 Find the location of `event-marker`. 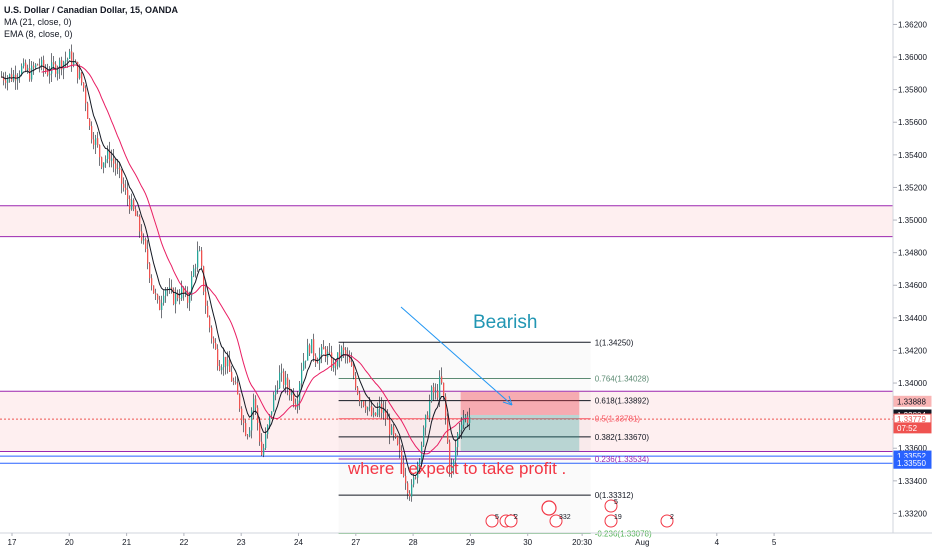

event-marker is located at coordinates (667, 521).